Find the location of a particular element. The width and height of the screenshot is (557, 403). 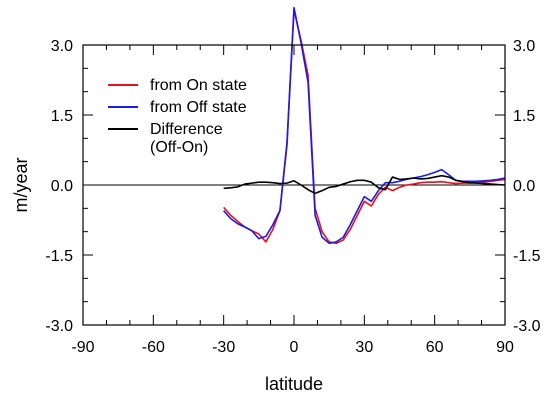

legend-label-1: from Off state is located at coordinates (198, 107).